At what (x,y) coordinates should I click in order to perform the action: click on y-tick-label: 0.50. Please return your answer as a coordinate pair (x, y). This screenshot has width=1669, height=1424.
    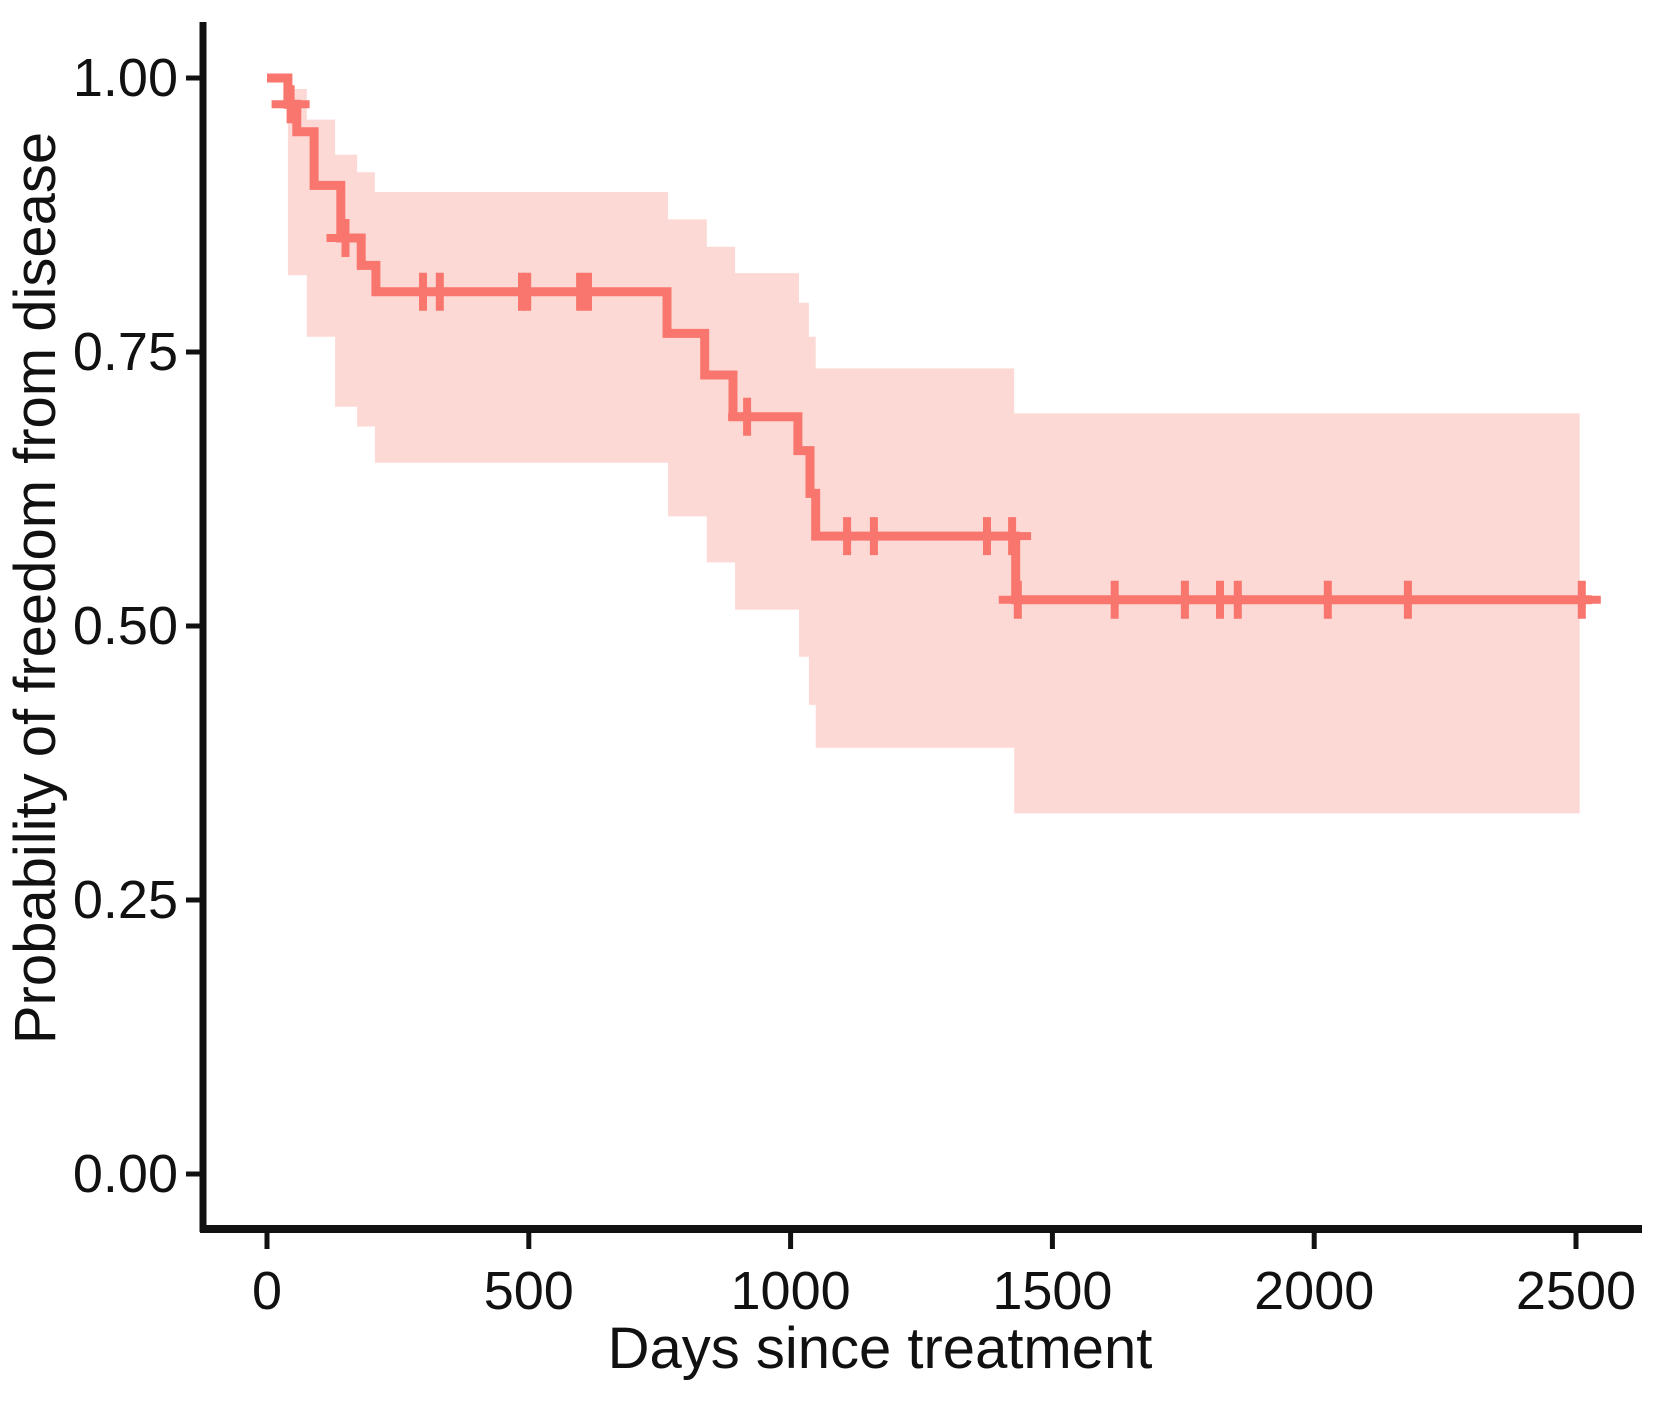
    Looking at the image, I should click on (125, 626).